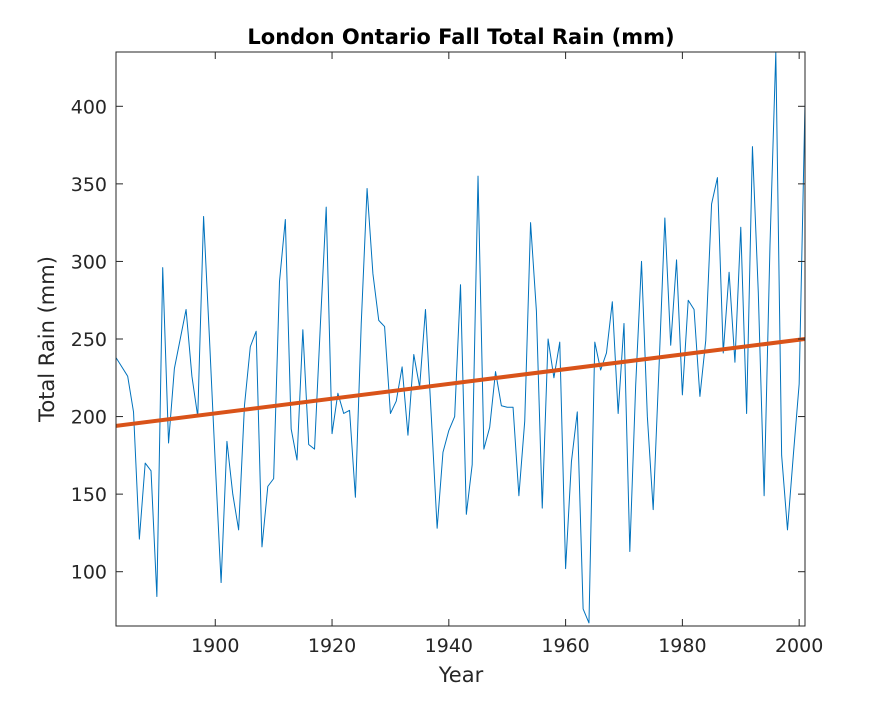 The image size is (891, 703). I want to click on y-tick-label: 400, so click(89, 107).